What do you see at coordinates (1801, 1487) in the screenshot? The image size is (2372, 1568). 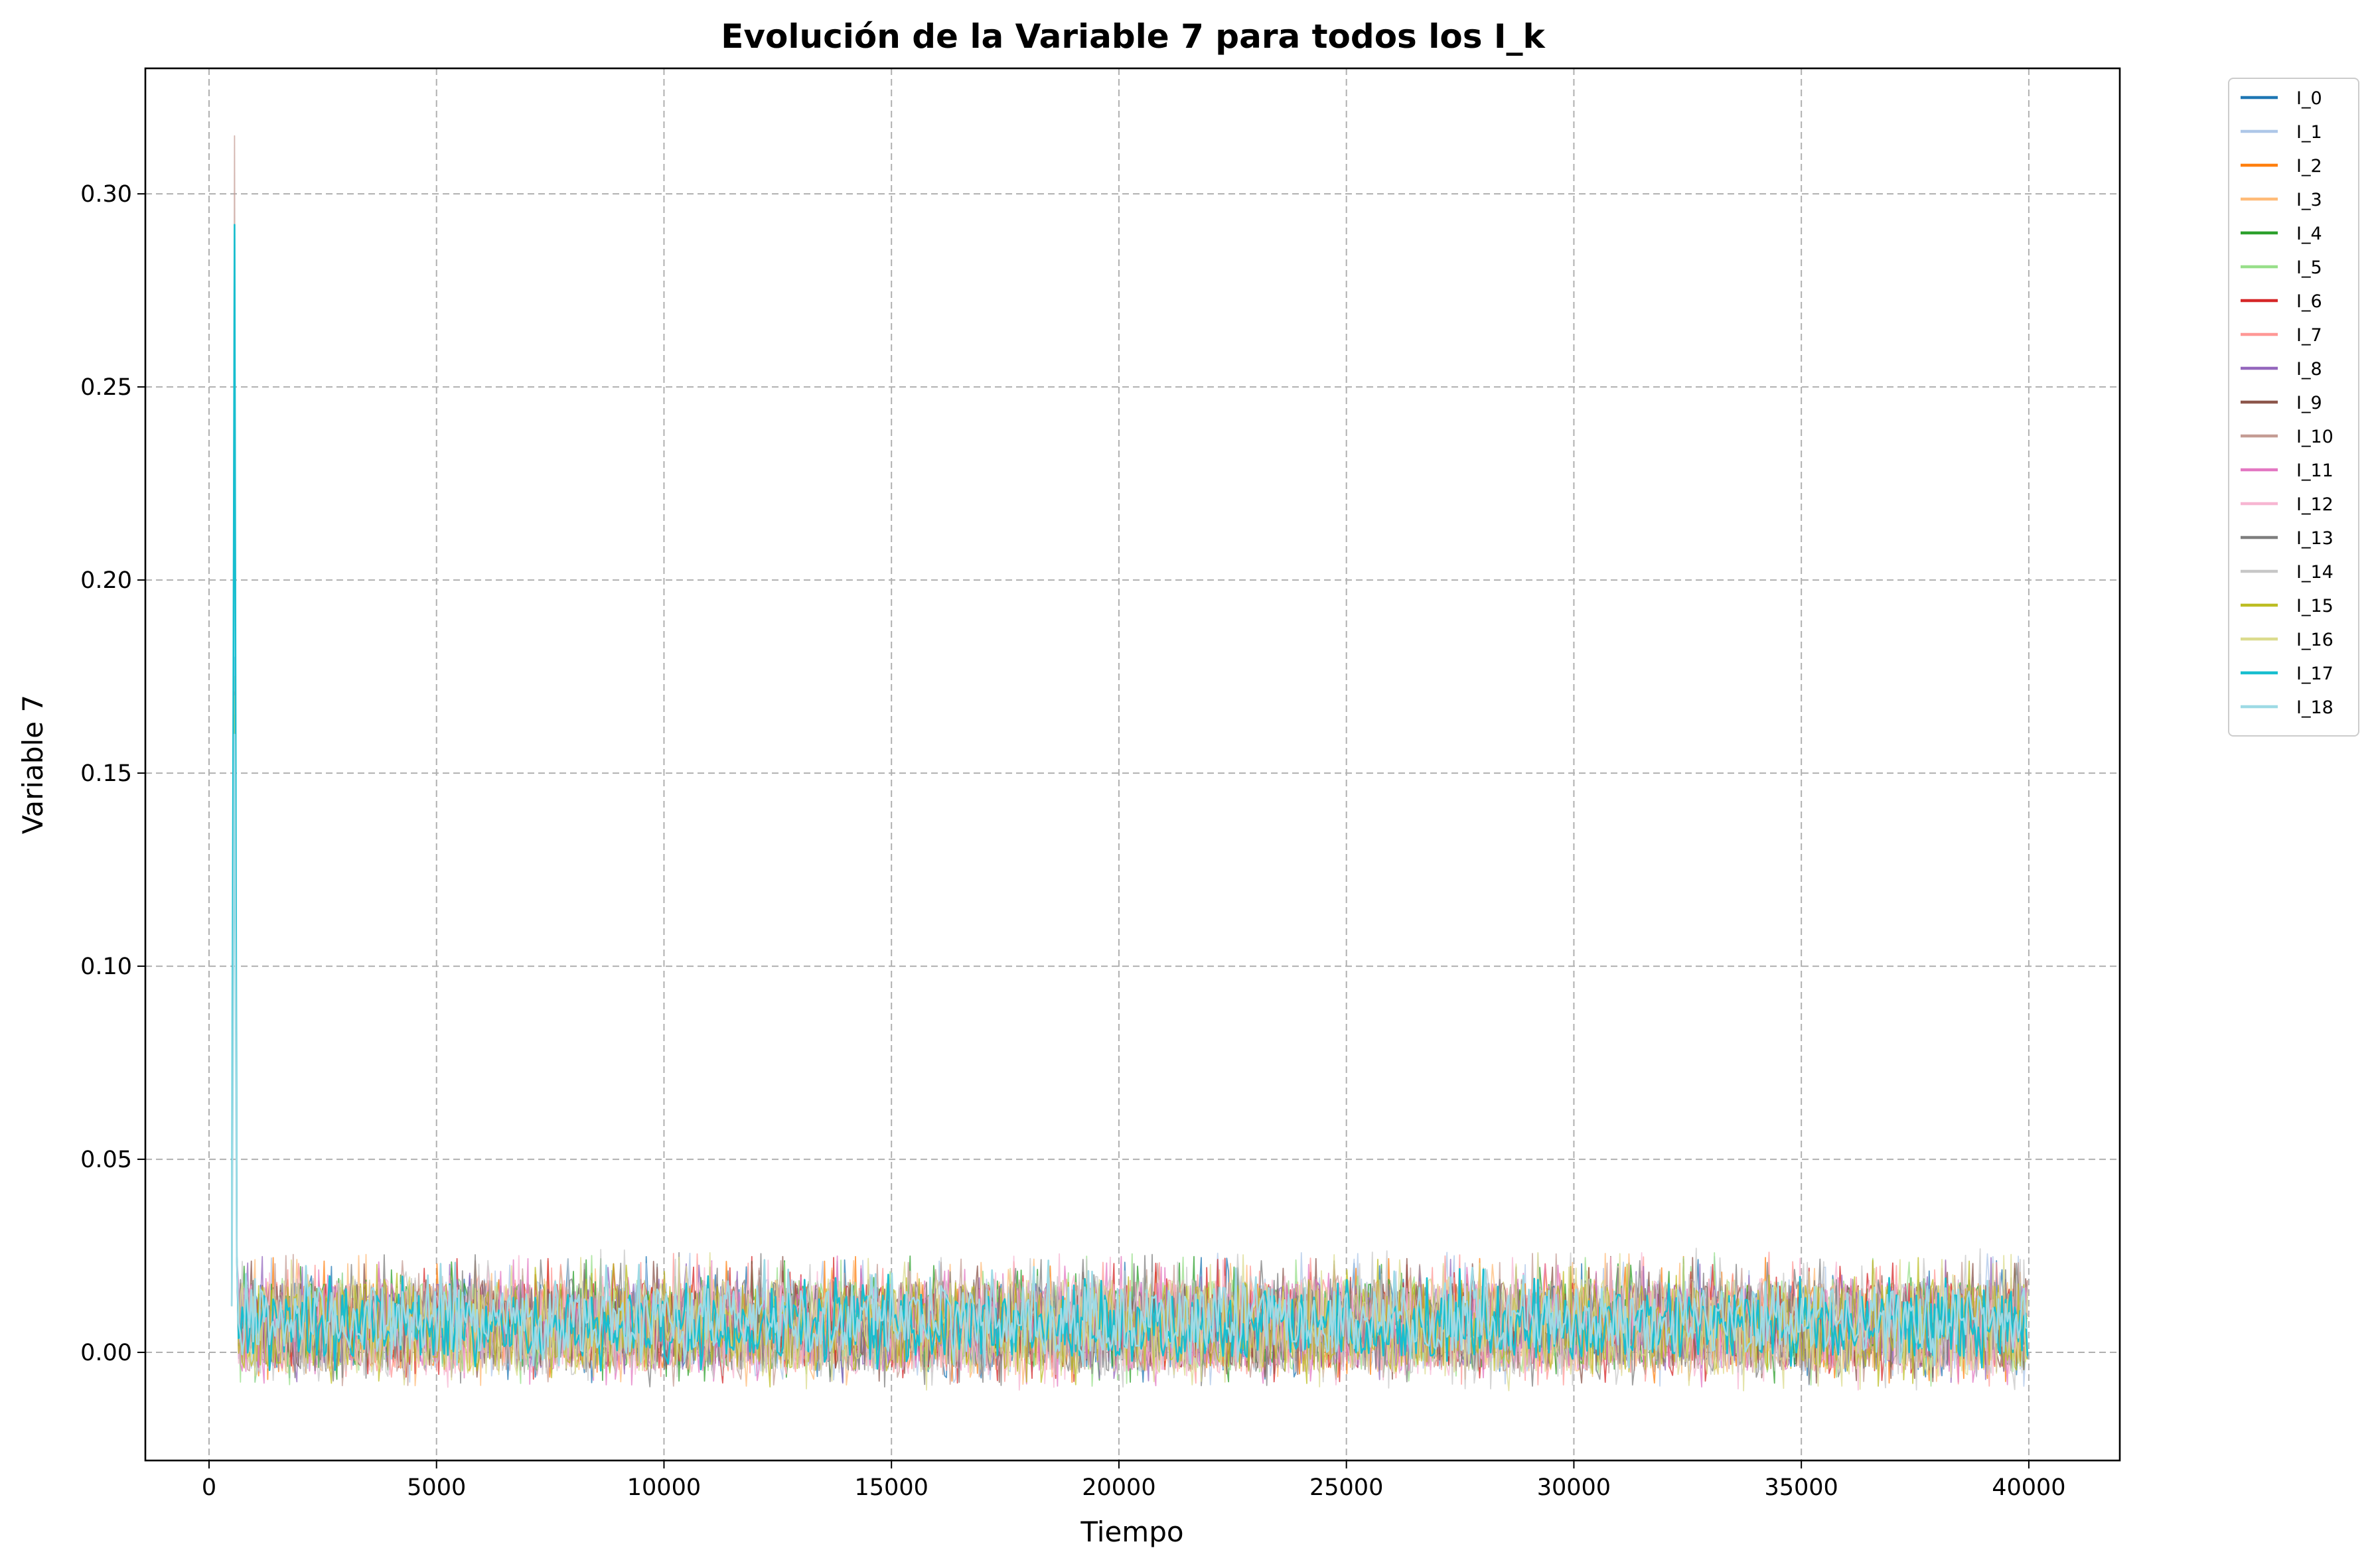 I see `x-tick-label: 35000` at bounding box center [1801, 1487].